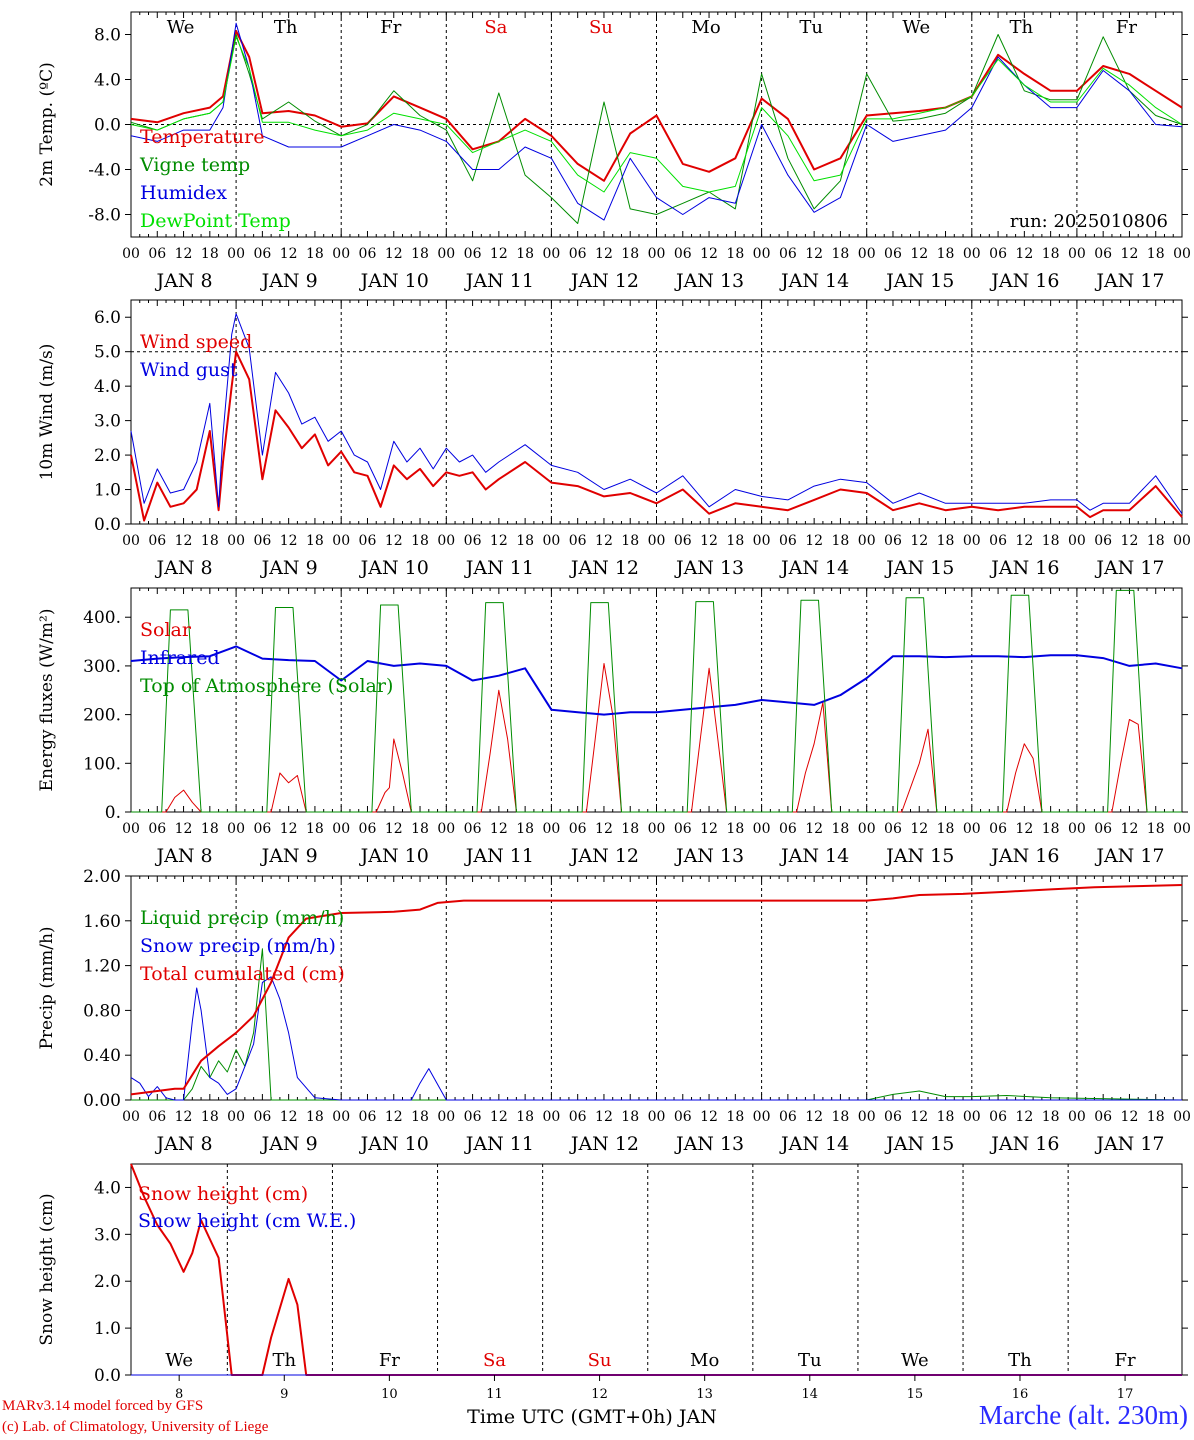  Describe the element at coordinates (289, 1144) in the screenshot. I see `date-label: JAN 9` at that location.